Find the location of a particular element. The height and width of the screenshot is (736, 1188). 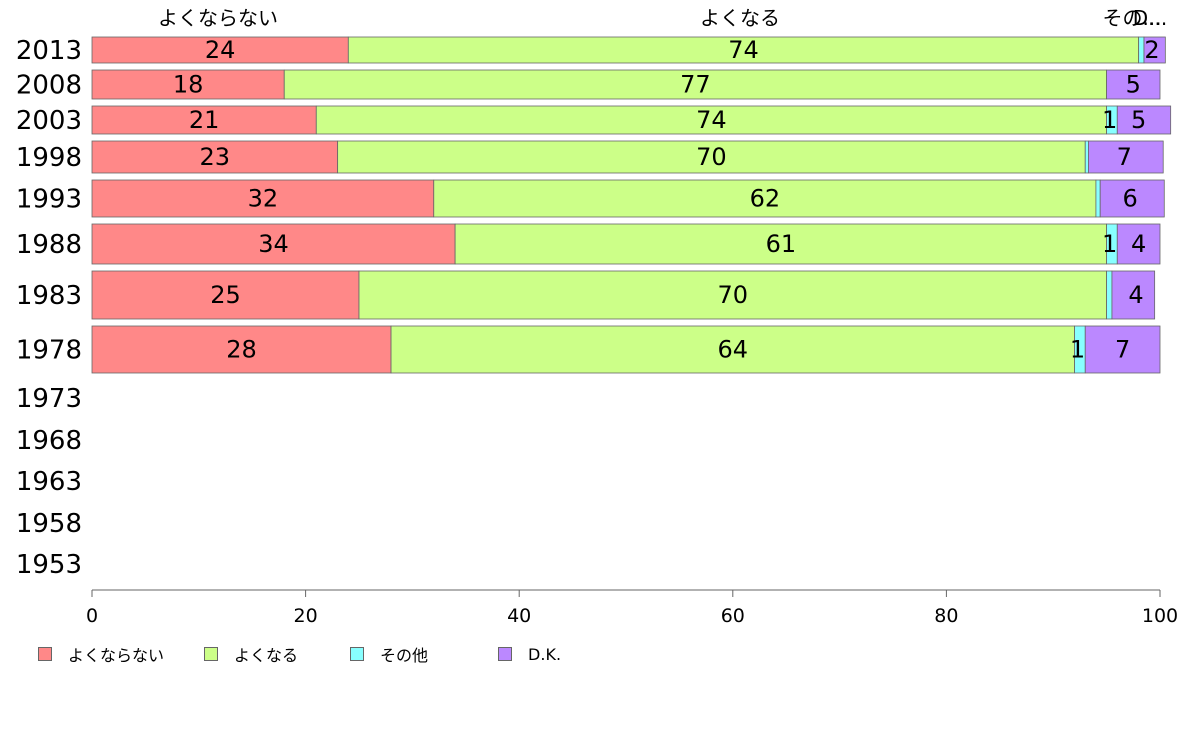

data-label: 21 is located at coordinates (204, 120).